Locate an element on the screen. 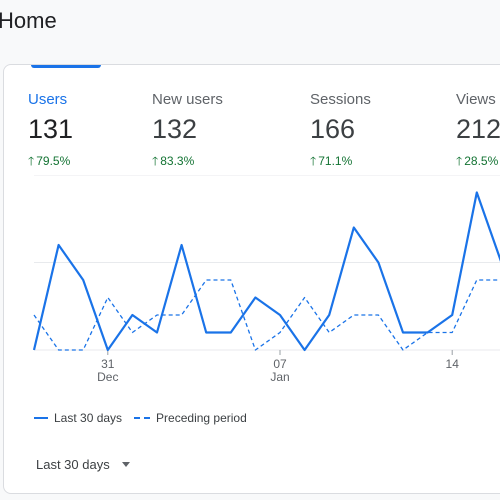 The image size is (500, 500). x-tick-label-day: 31 is located at coordinates (108, 364).